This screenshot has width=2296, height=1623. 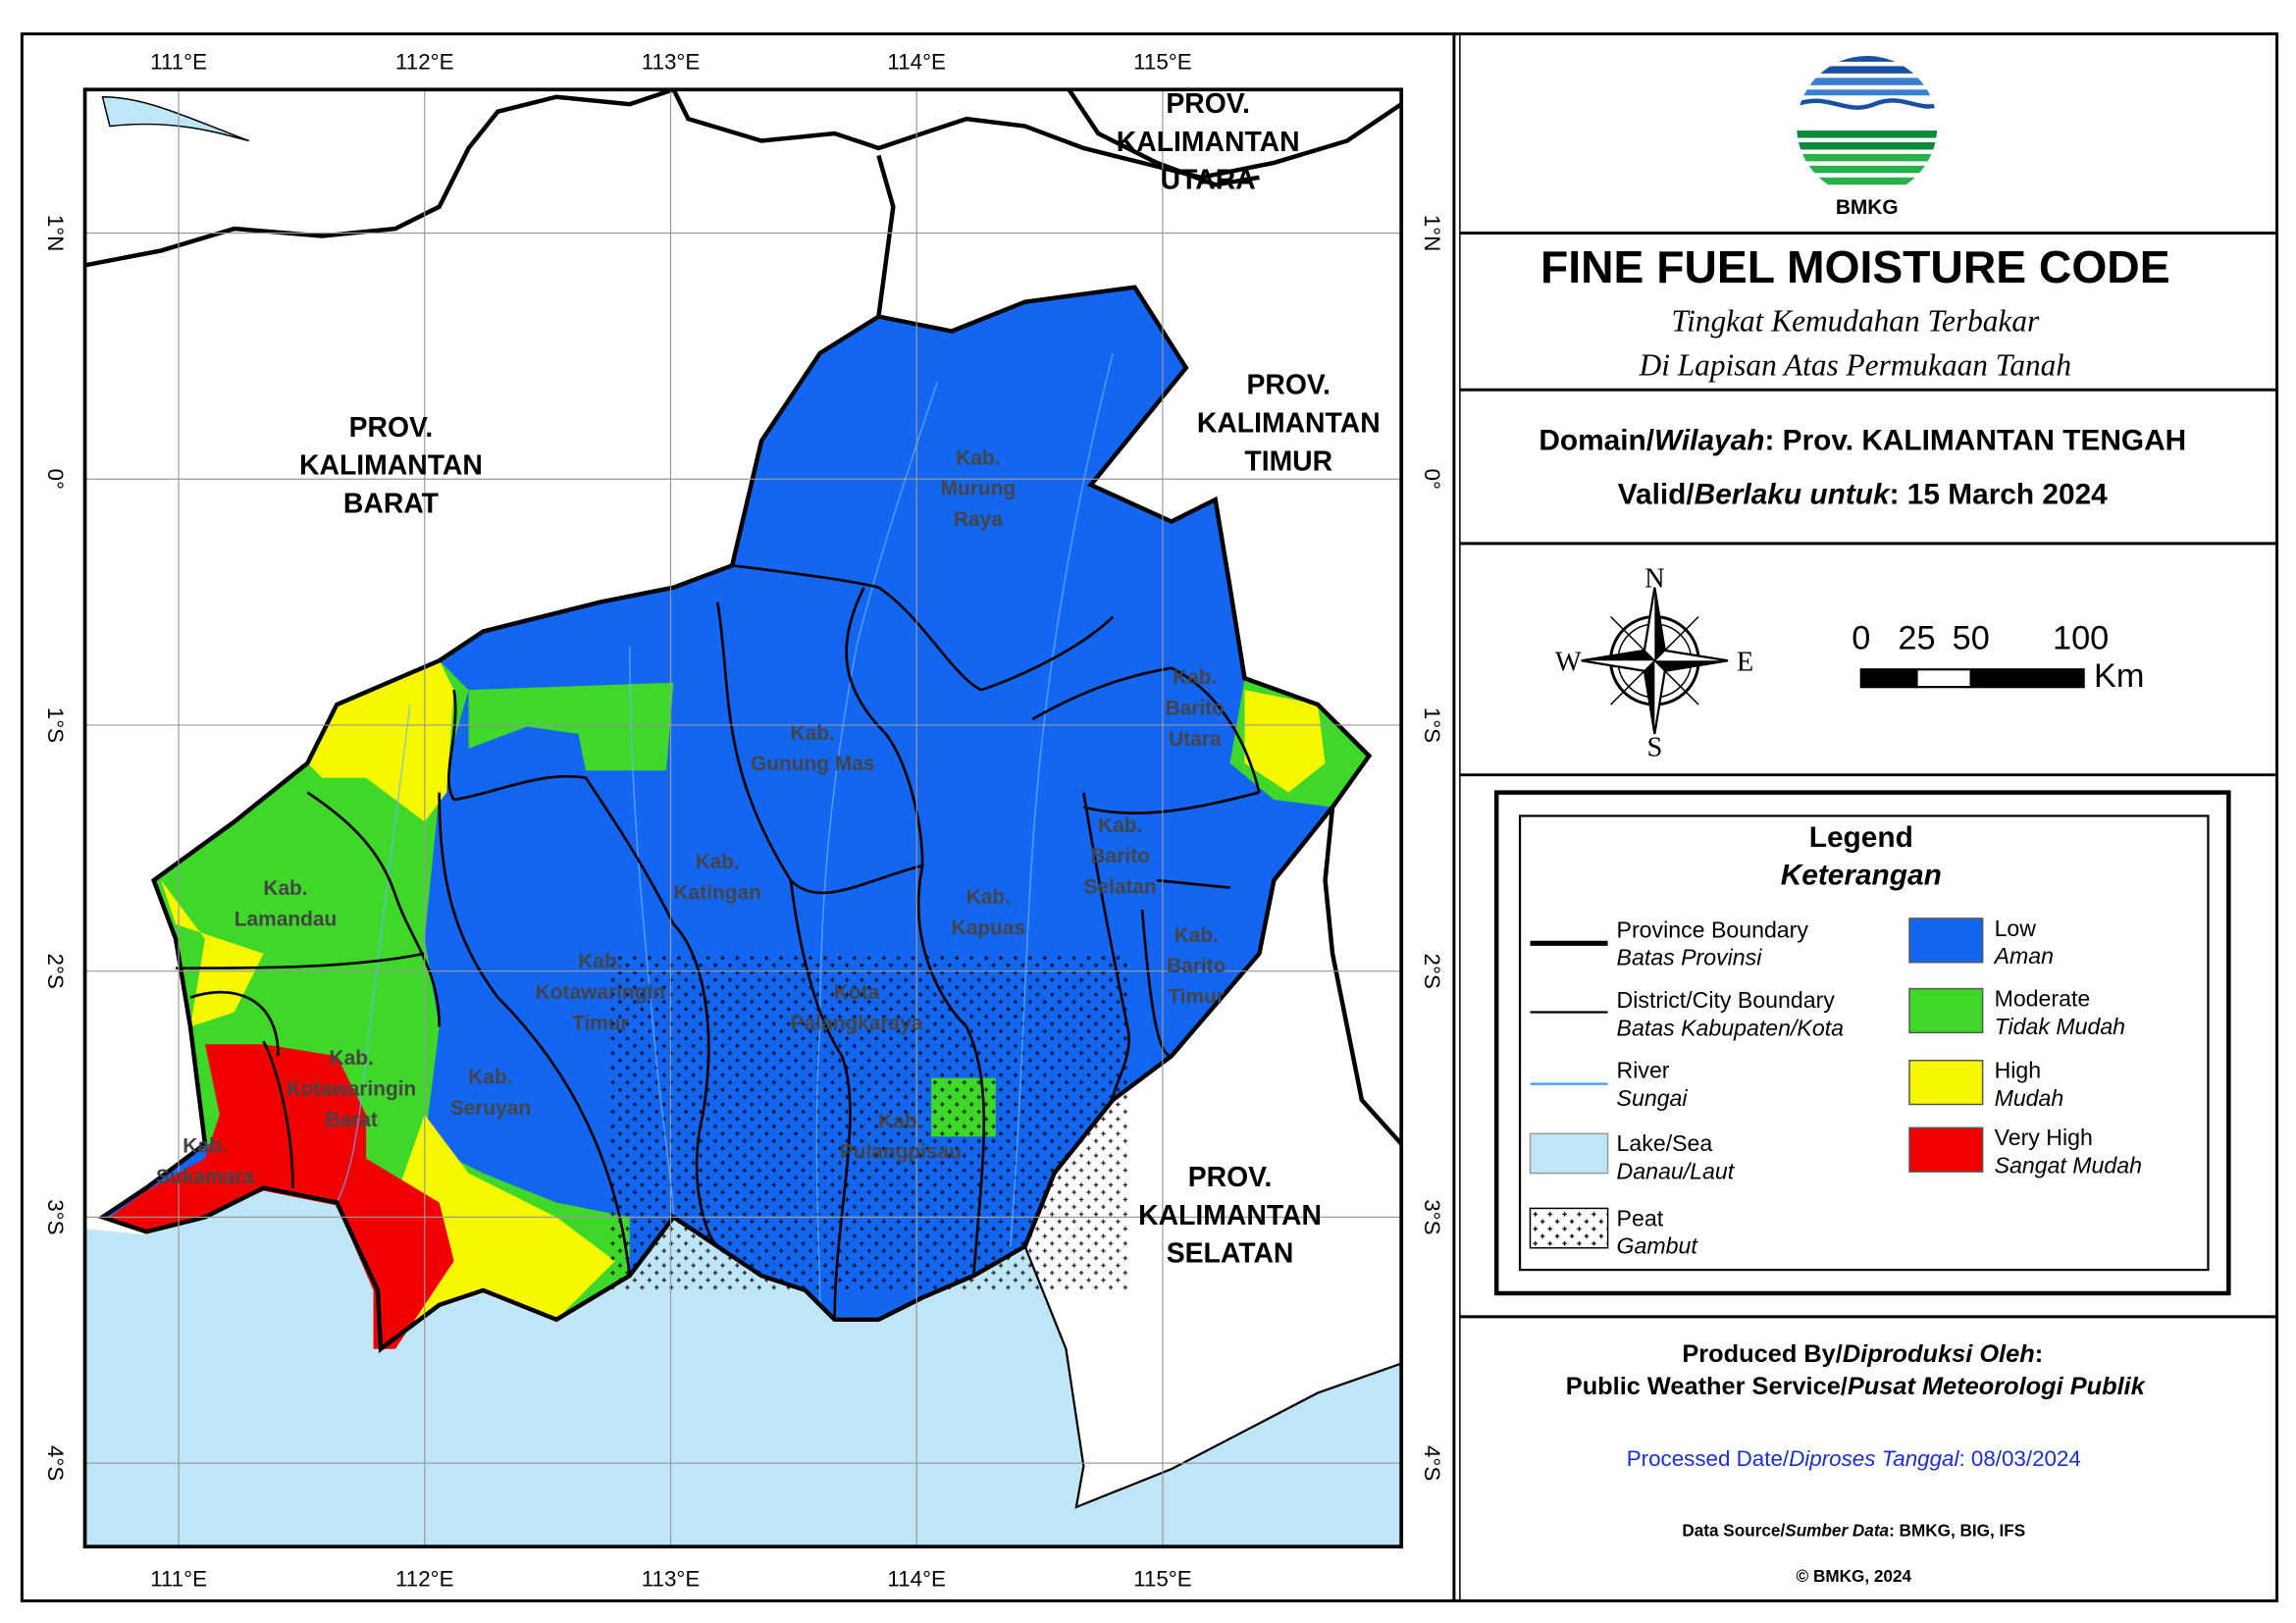 What do you see at coordinates (1997, 1386) in the screenshot?
I see `service-label-id: Pusat Meteorologi Publik` at bounding box center [1997, 1386].